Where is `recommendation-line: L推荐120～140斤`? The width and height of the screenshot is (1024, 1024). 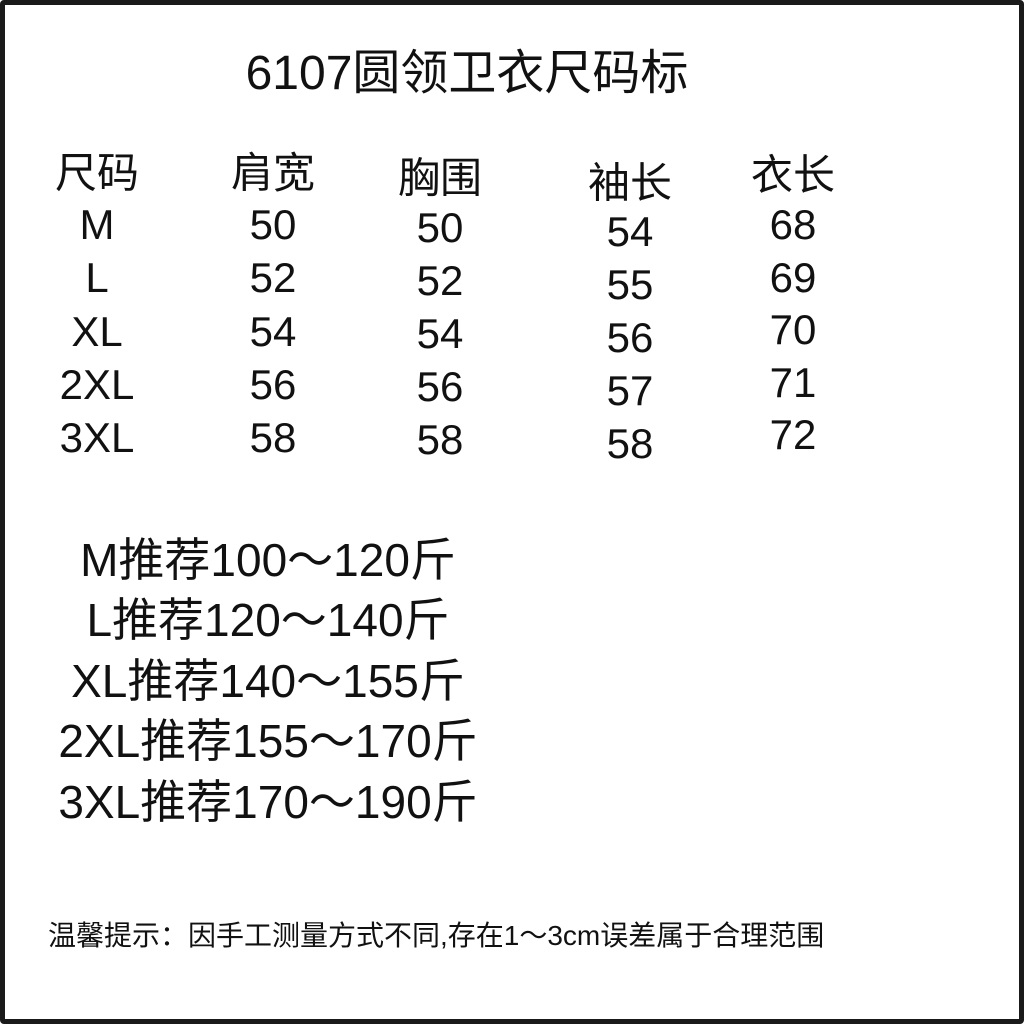 recommendation-line: L推荐120～140斤 is located at coordinates (268, 620).